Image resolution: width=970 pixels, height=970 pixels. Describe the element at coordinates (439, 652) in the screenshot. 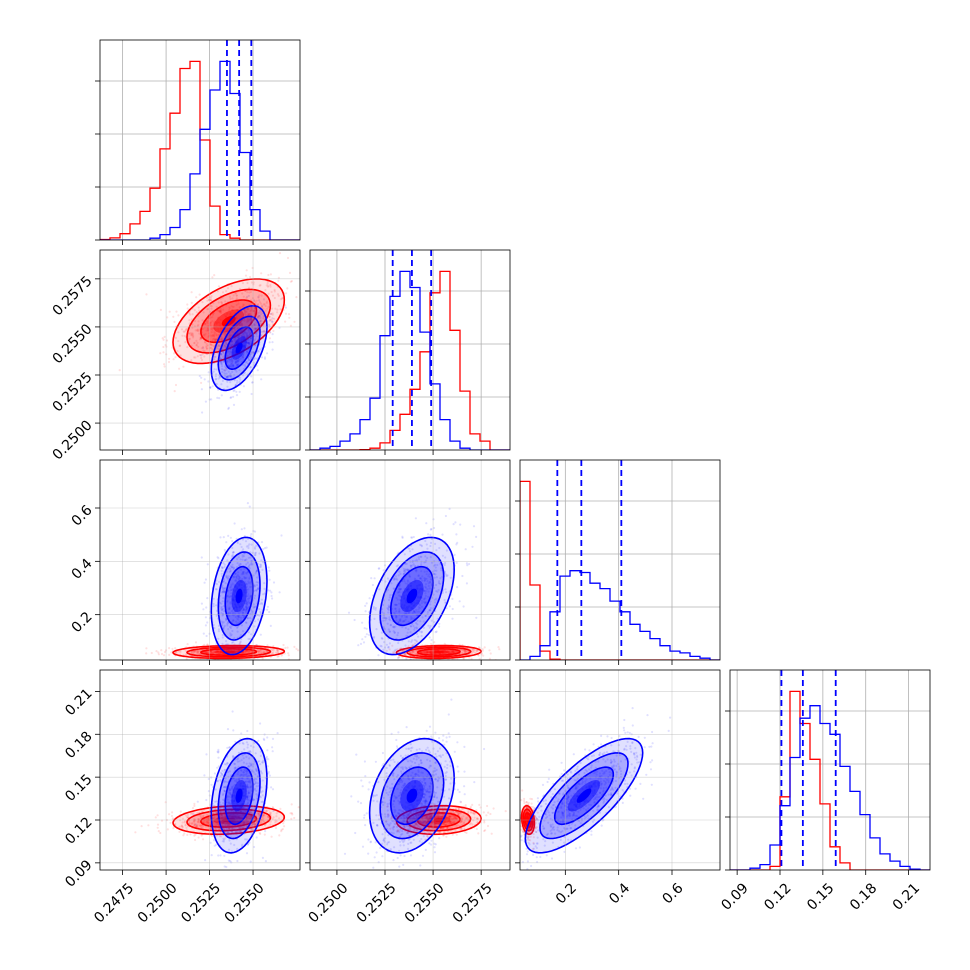

I see `density-peak-red` at that location.